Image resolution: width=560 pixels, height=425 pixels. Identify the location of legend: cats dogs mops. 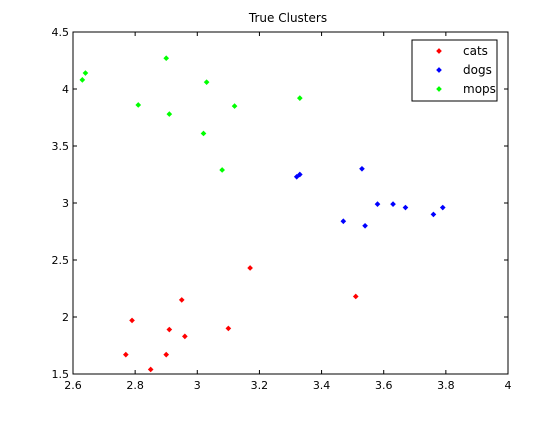
(454, 70).